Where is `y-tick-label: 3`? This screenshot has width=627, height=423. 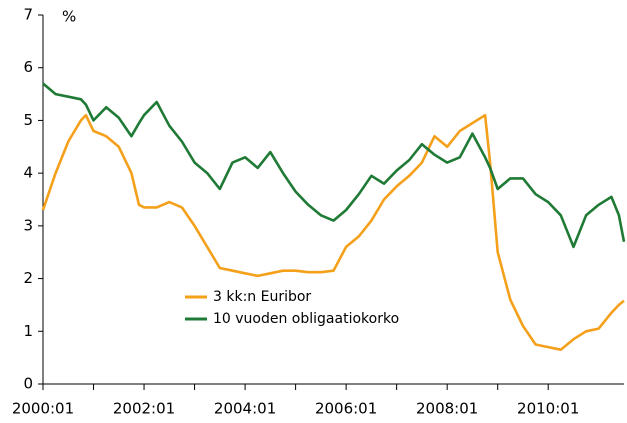 y-tick-label: 3 is located at coordinates (28, 225).